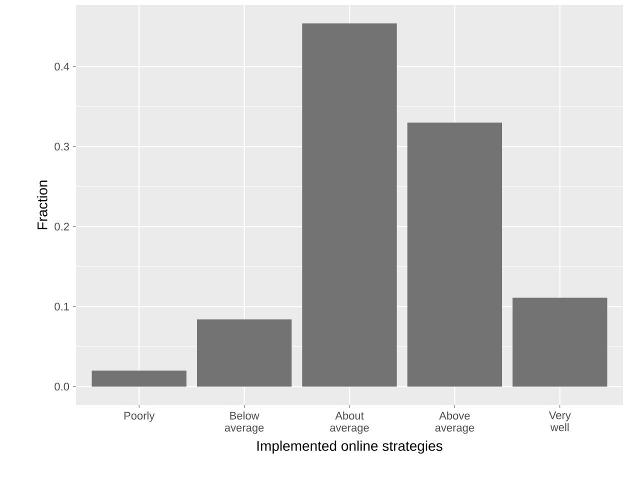  I want to click on y-tick-label: 0.1, so click(61, 306).